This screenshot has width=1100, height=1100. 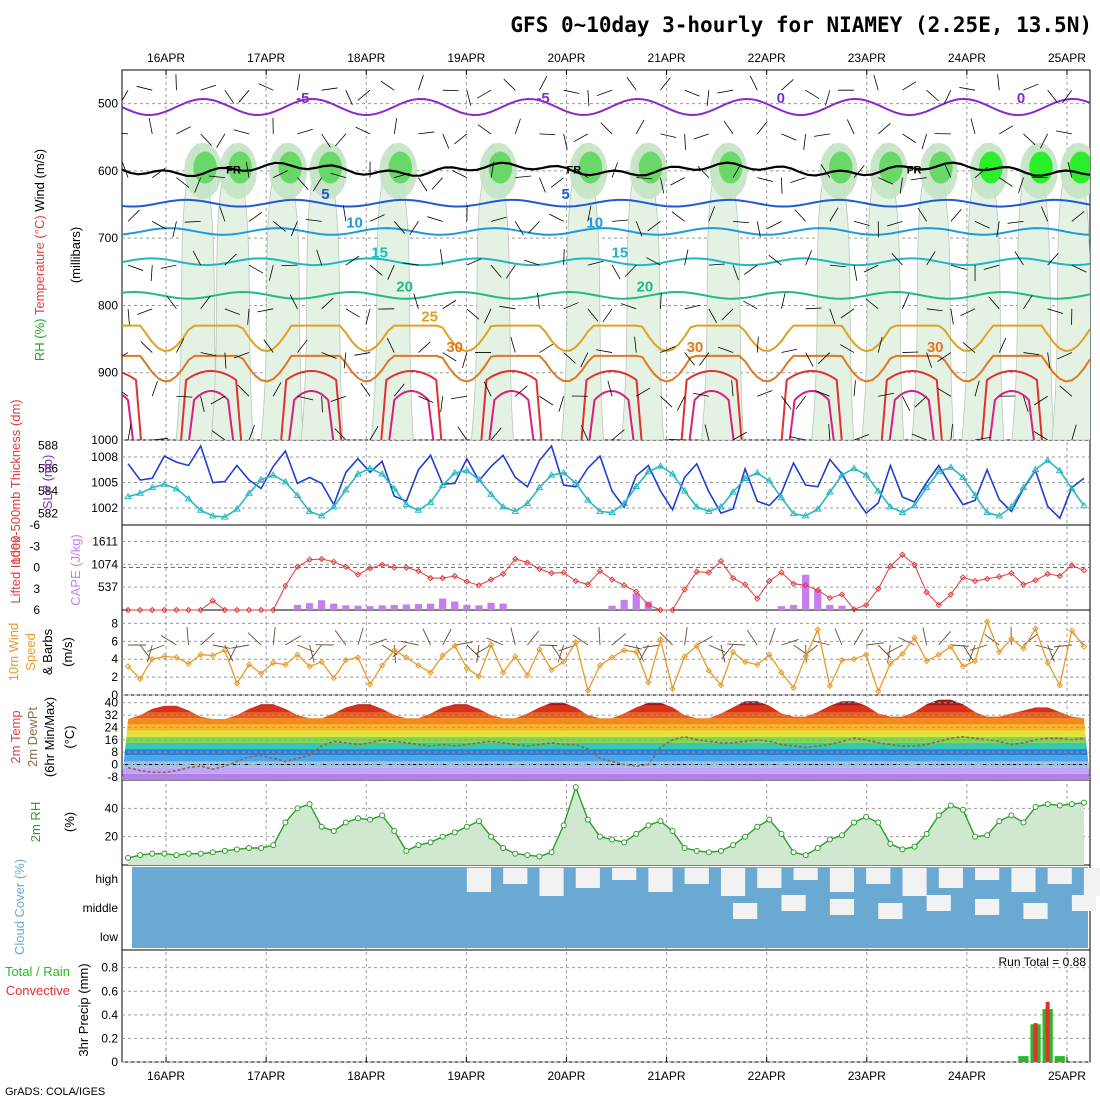 What do you see at coordinates (366, 58) in the screenshot?
I see `day-label-top: 18APR` at bounding box center [366, 58].